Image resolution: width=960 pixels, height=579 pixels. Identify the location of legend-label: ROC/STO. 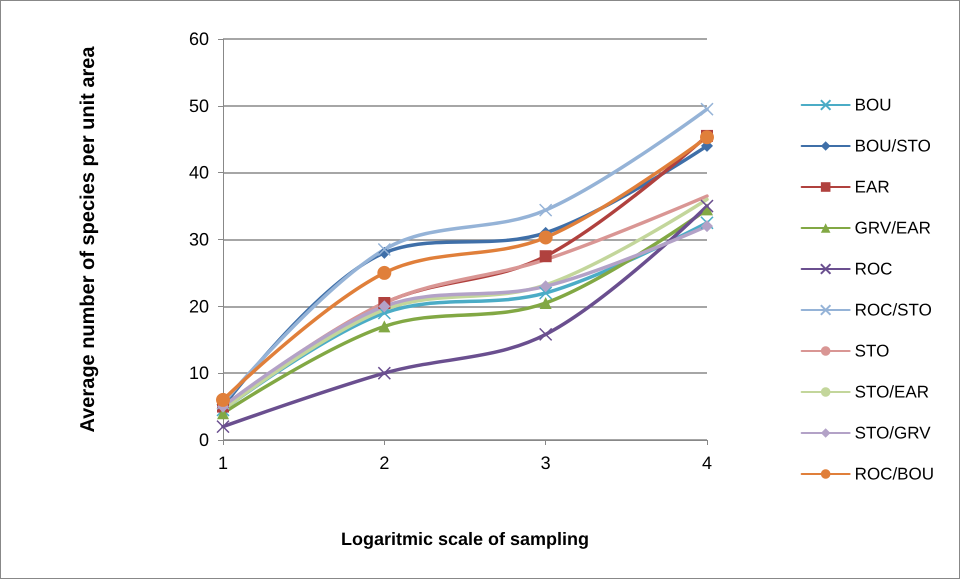
(893, 310).